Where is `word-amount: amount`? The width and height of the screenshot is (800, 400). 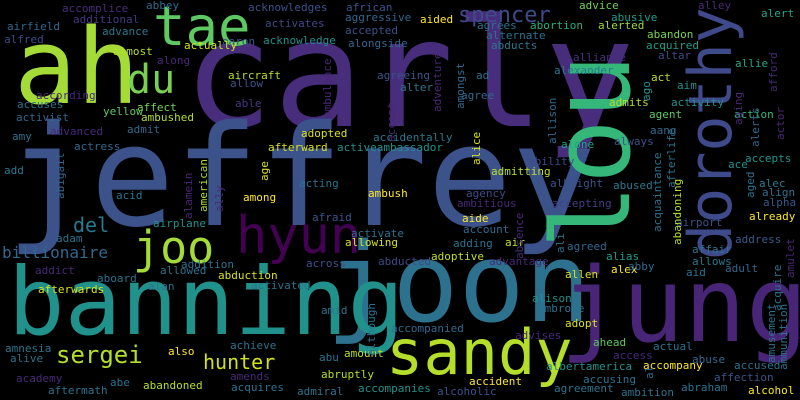
word-amount: amount is located at coordinates (364, 353).